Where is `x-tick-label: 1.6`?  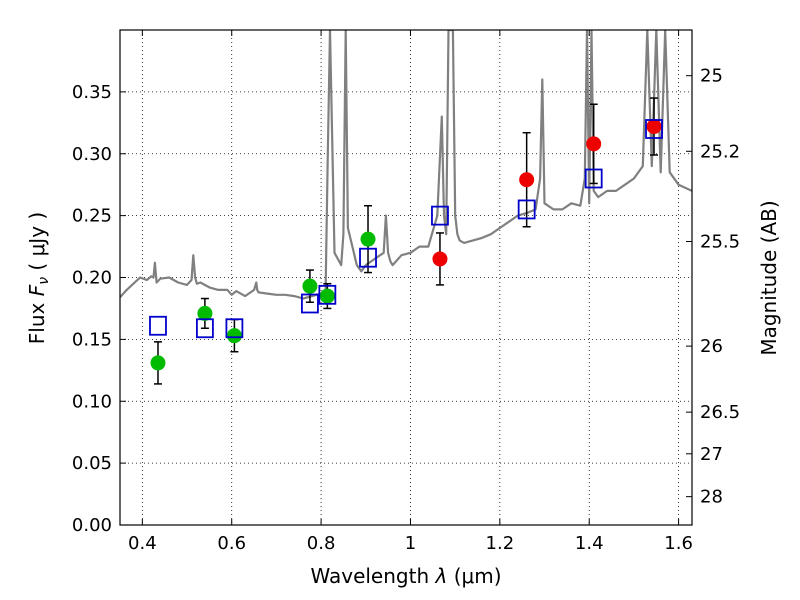
x-tick-label: 1.6 is located at coordinates (678, 543).